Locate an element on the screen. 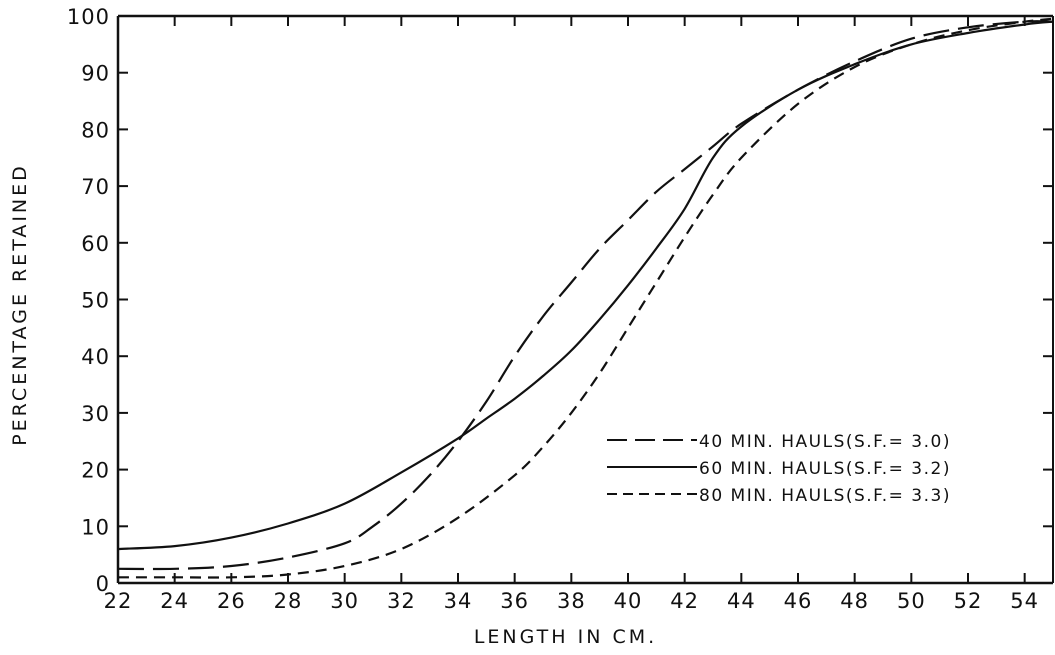  y-tick-label: 100 is located at coordinates (88, 17).